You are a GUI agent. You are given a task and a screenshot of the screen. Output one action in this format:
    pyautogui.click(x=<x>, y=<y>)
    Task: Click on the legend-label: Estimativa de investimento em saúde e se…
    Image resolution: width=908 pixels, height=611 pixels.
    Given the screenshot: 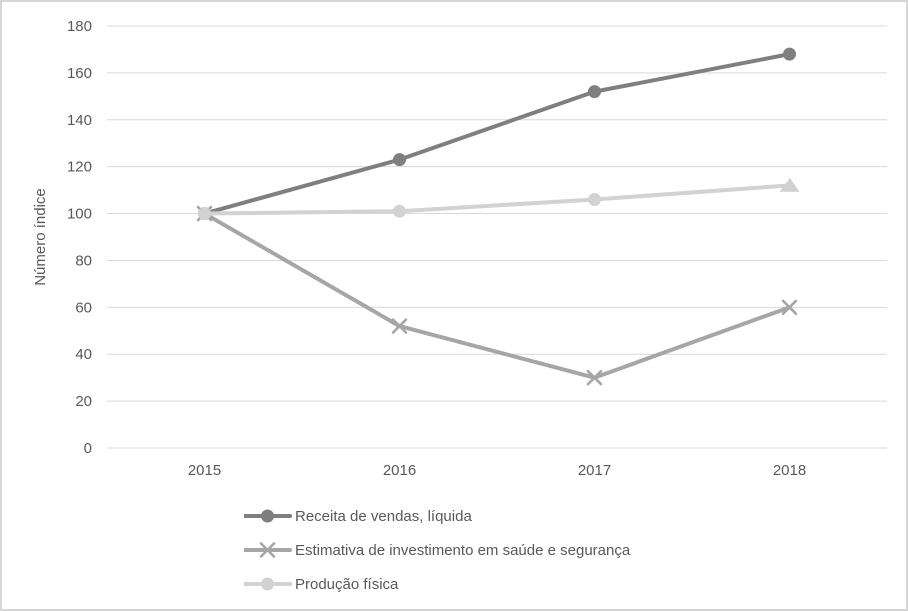 What is the action you would take?
    pyautogui.click(x=463, y=550)
    